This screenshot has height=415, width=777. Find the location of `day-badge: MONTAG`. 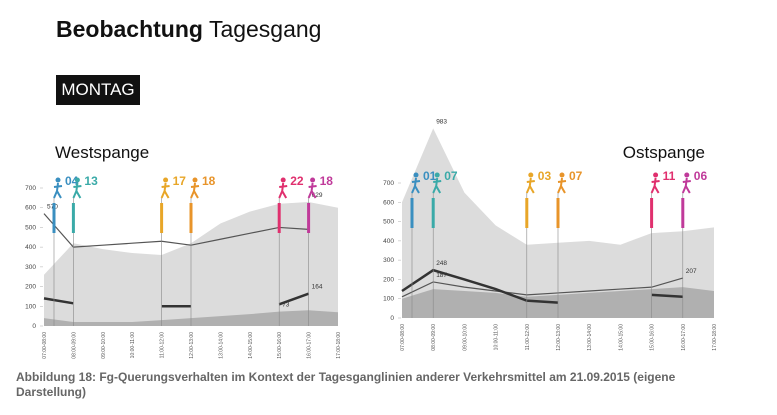

day-badge: MONTAG is located at coordinates (98, 90).